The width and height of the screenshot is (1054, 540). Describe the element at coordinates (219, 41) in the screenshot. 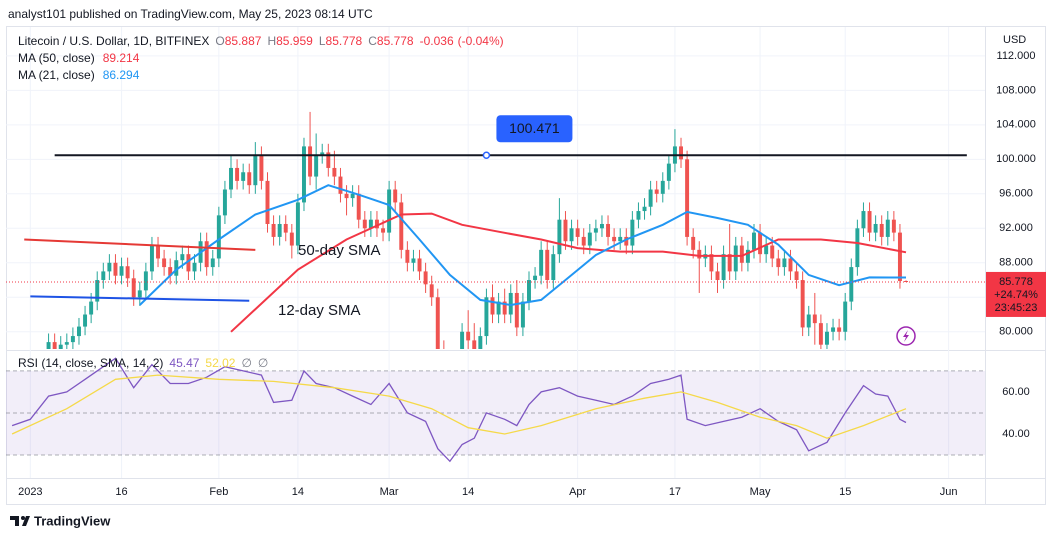

I see `legend-key: O` at that location.